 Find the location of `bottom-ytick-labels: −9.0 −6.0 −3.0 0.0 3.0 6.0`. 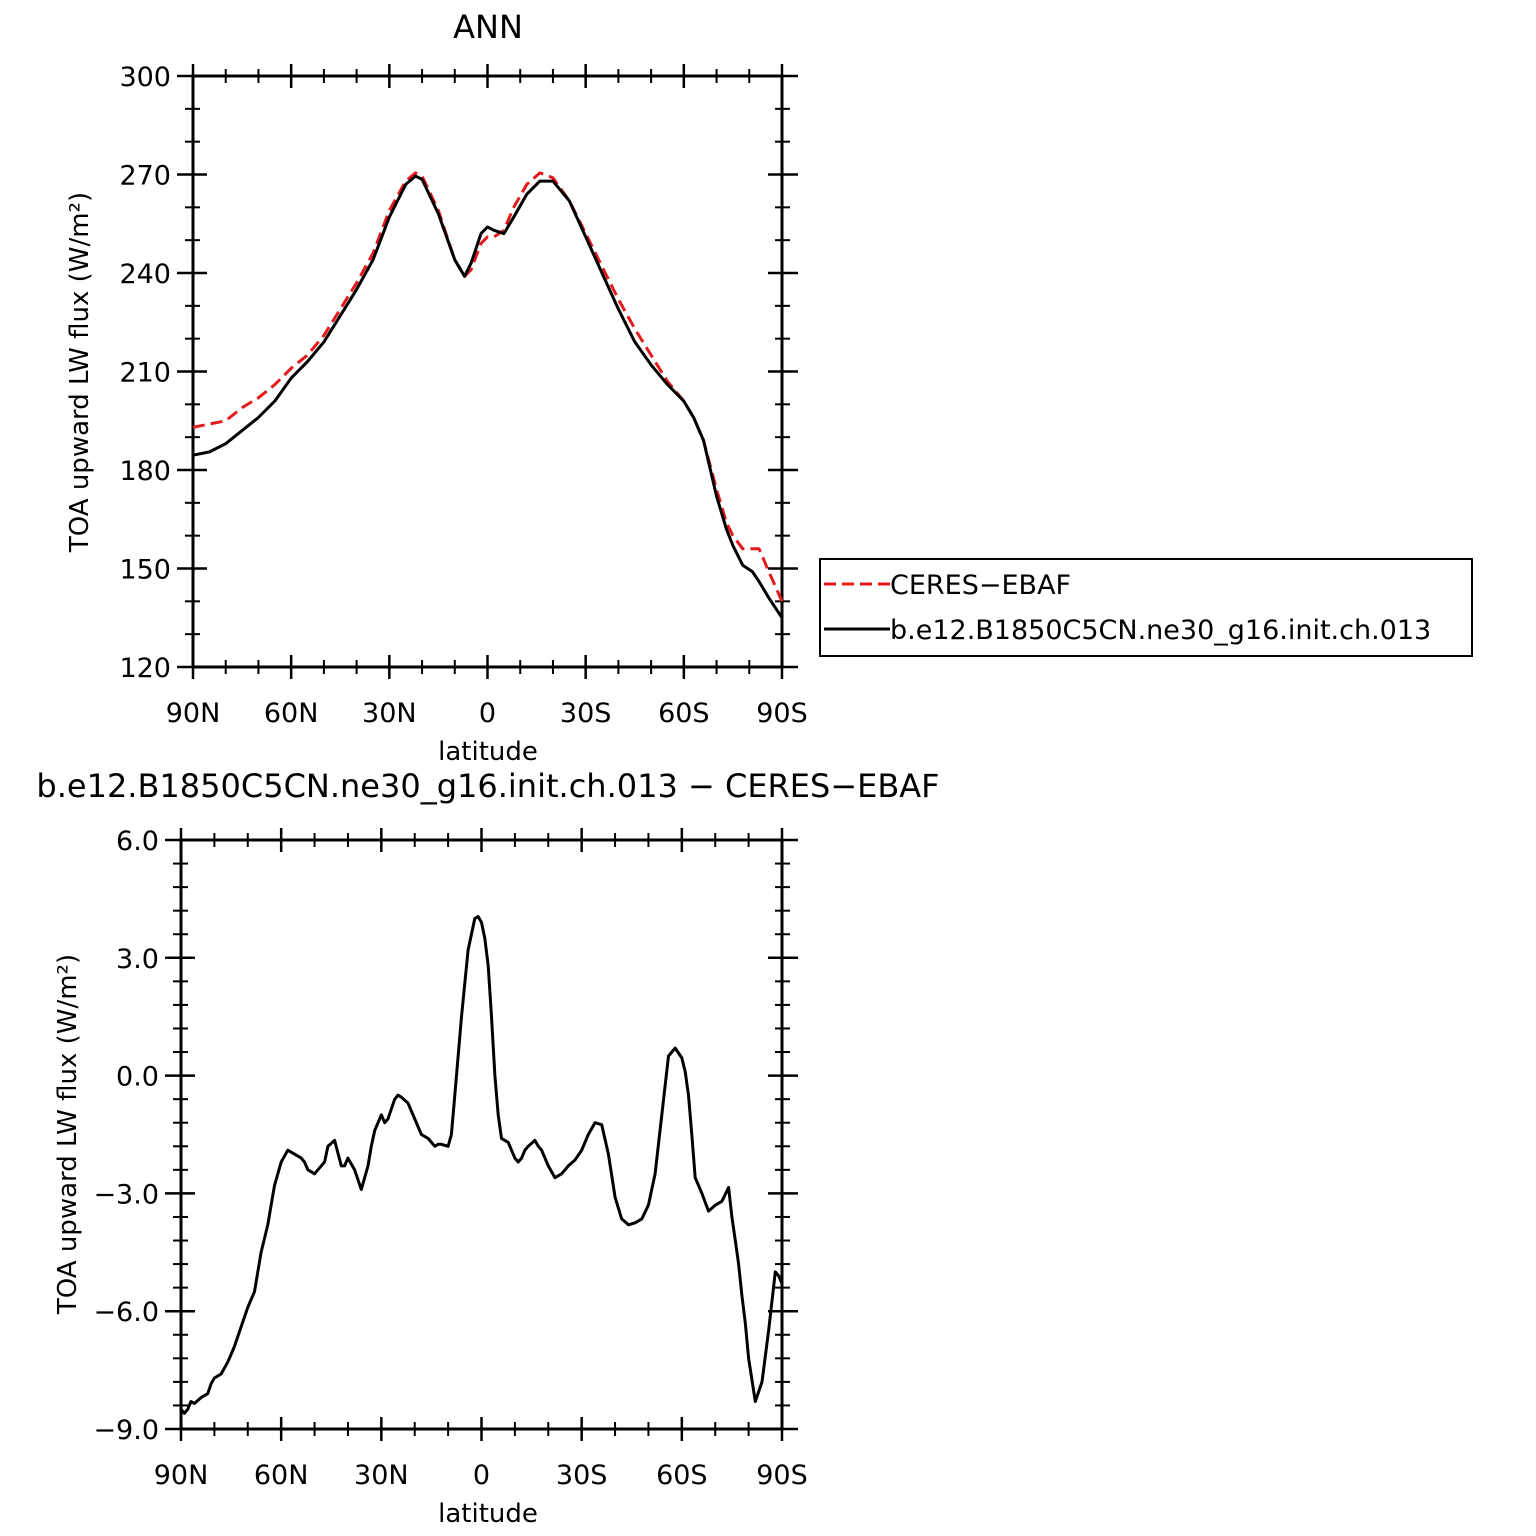

bottom-ytick-labels: −9.0 −6.0 −3.0 0.0 3.0 6.0 is located at coordinates (126, 1136).